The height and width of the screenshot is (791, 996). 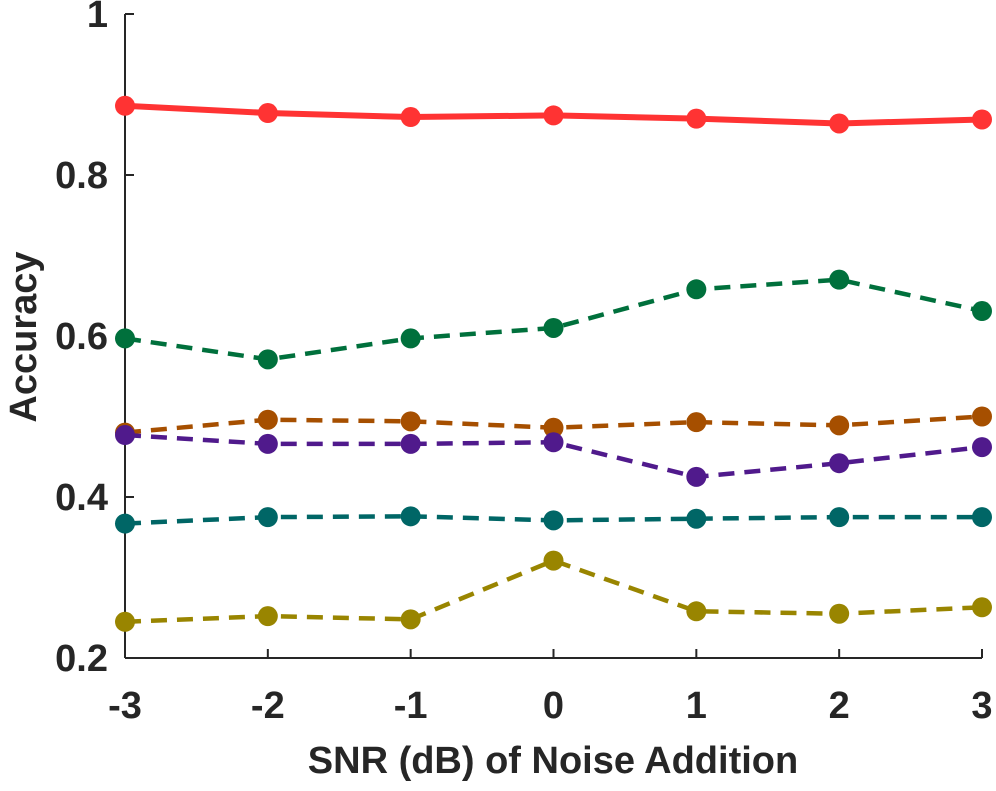 What do you see at coordinates (839, 706) in the screenshot?
I see `x-tick-label: 2` at bounding box center [839, 706].